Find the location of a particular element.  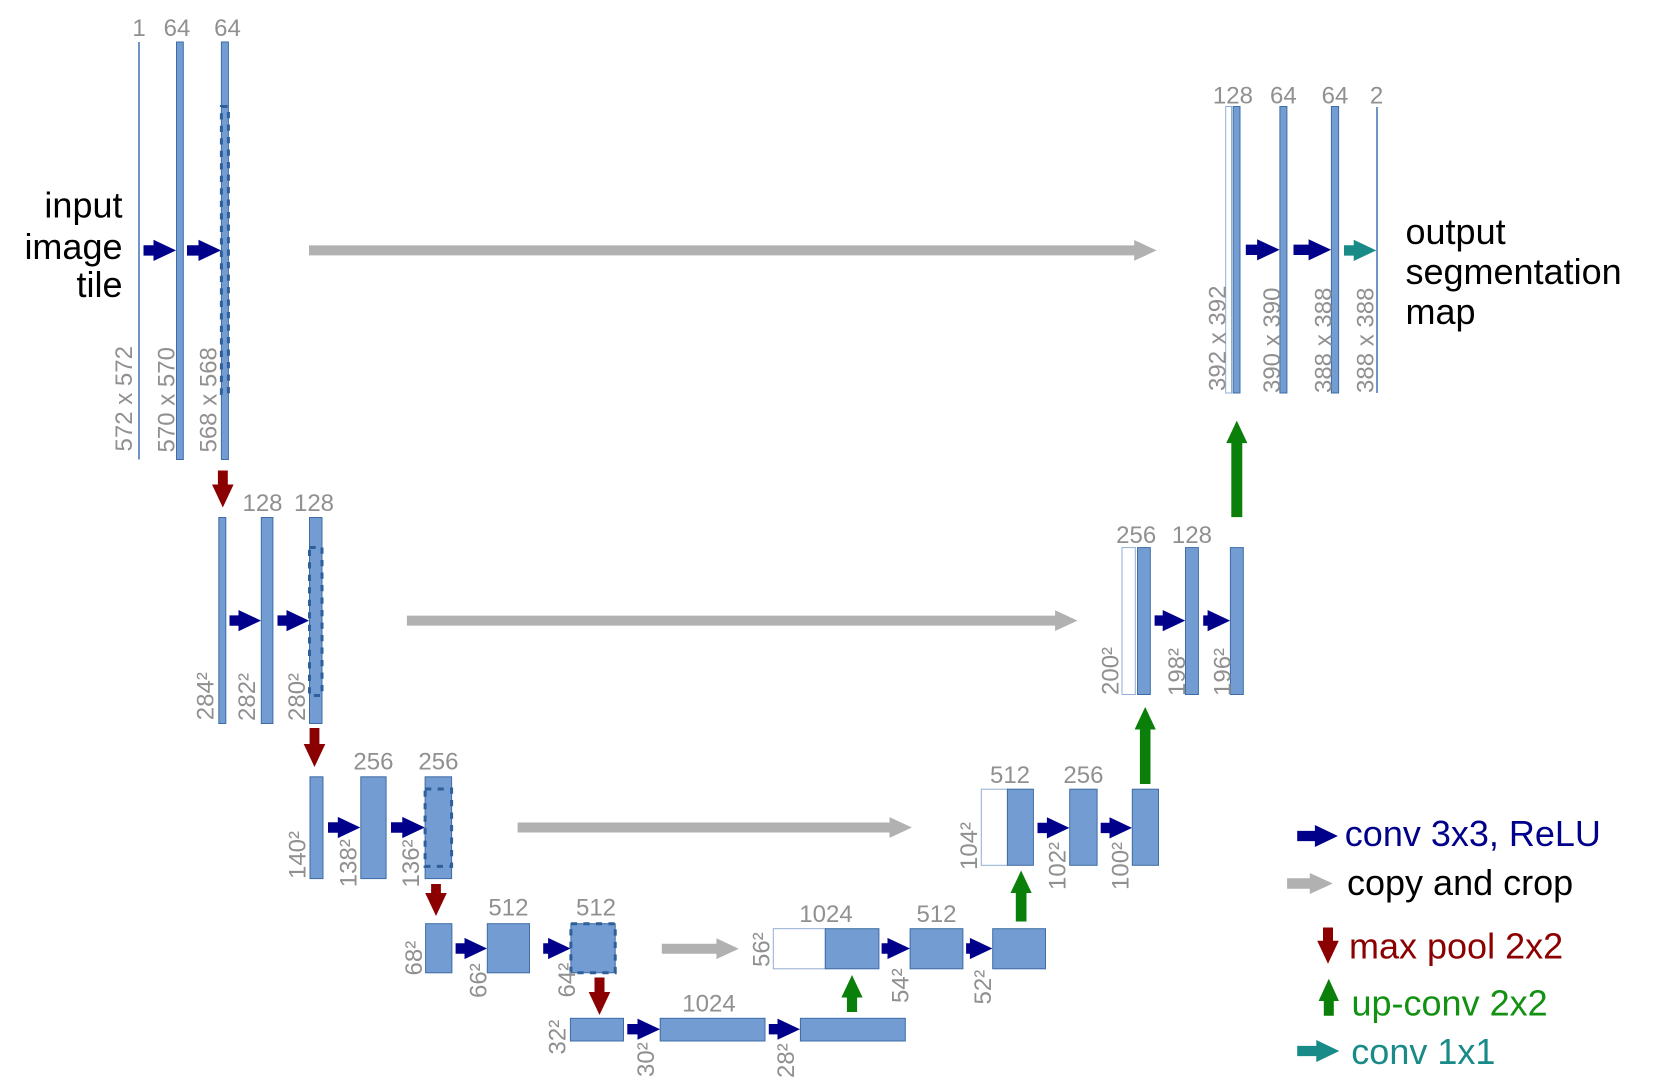

svg-text: 136² is located at coordinates (411, 863).